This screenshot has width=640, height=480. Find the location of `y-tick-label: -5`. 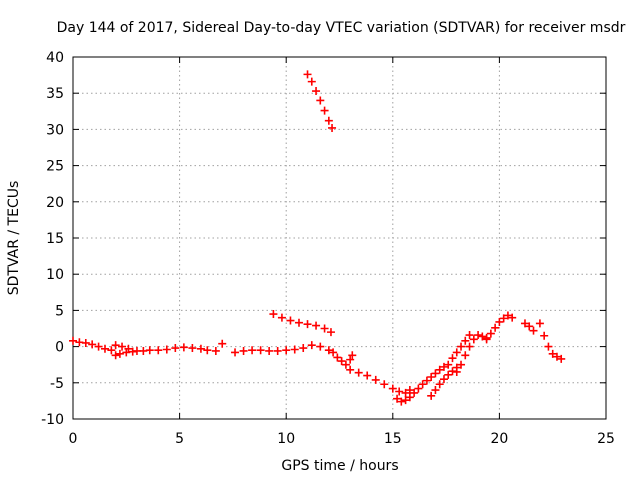

y-tick-label: -5 is located at coordinates (57, 384).